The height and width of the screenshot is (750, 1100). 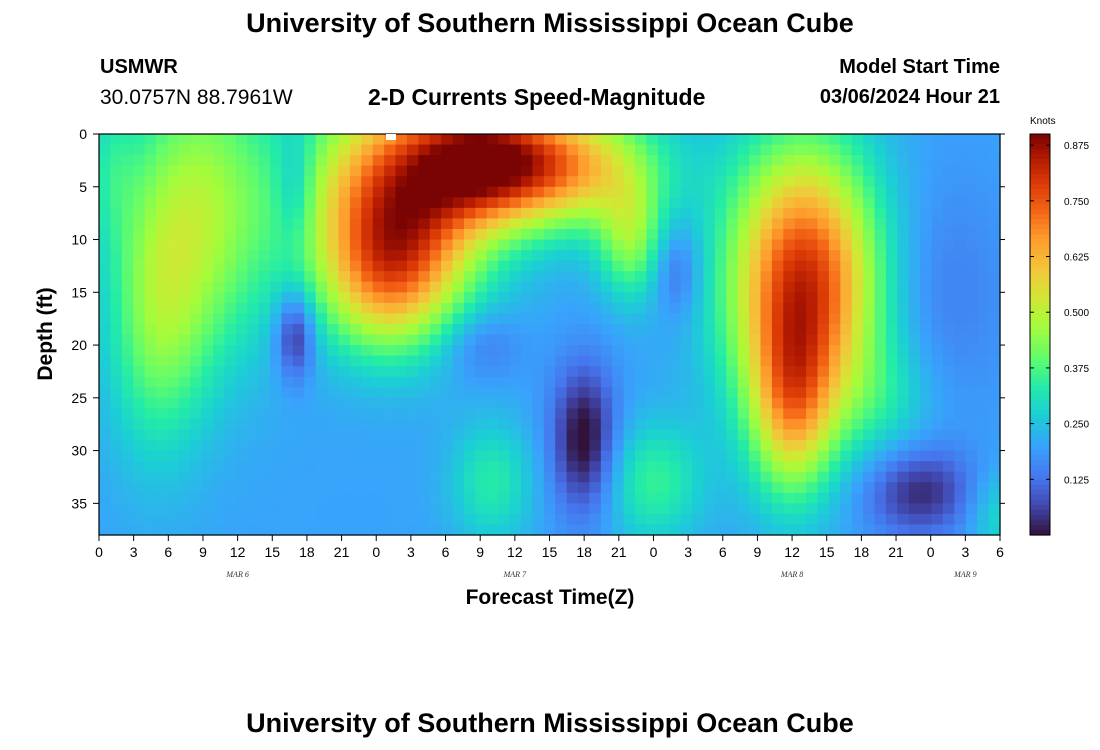 I want to click on x-tick-label: 9, so click(x=758, y=552).